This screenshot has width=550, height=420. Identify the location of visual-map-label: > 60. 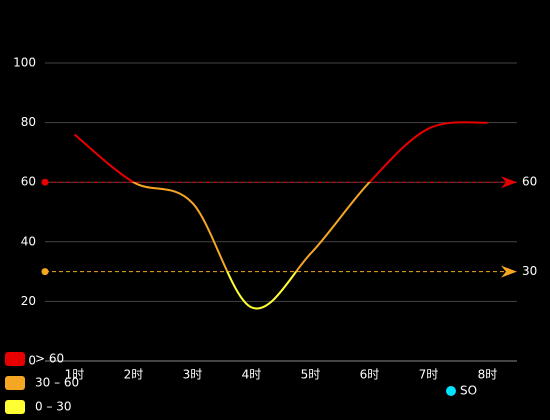
(49, 359).